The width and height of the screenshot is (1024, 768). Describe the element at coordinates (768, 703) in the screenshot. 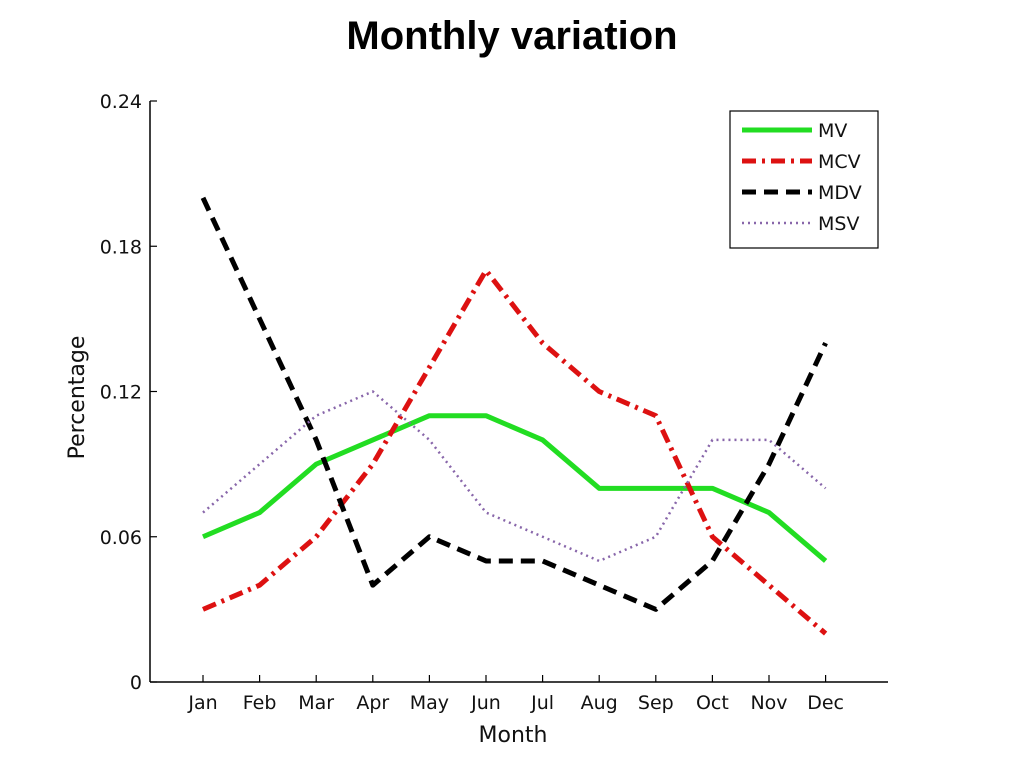

I see `x-tick-label: Nov` at that location.